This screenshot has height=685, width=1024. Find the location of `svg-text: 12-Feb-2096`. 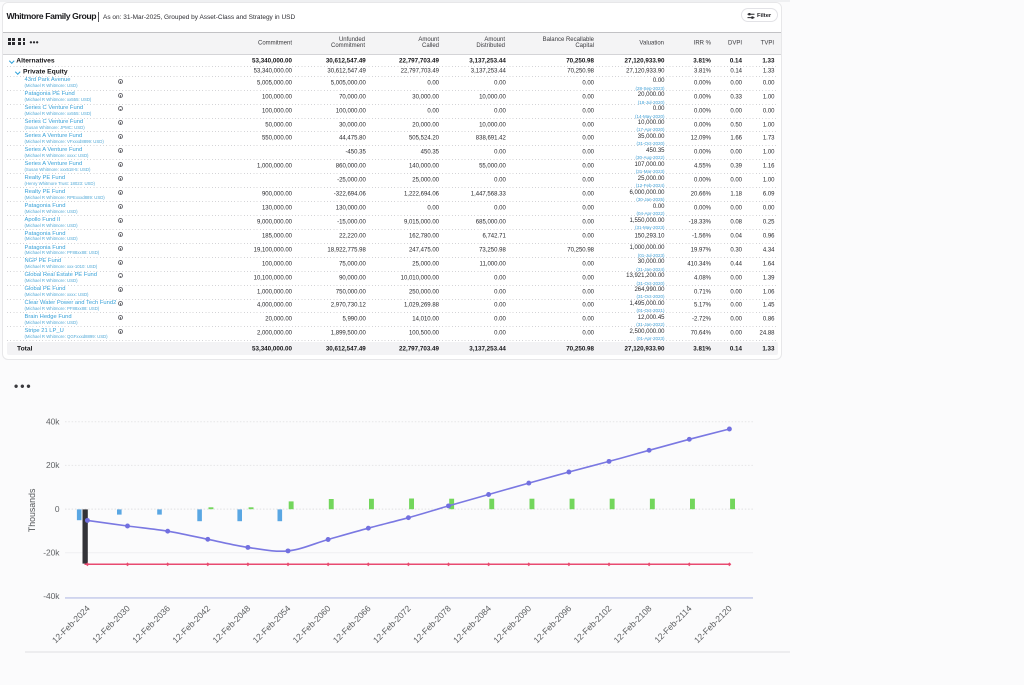

svg-text: 12-Feb-2096 is located at coordinates (552, 624).